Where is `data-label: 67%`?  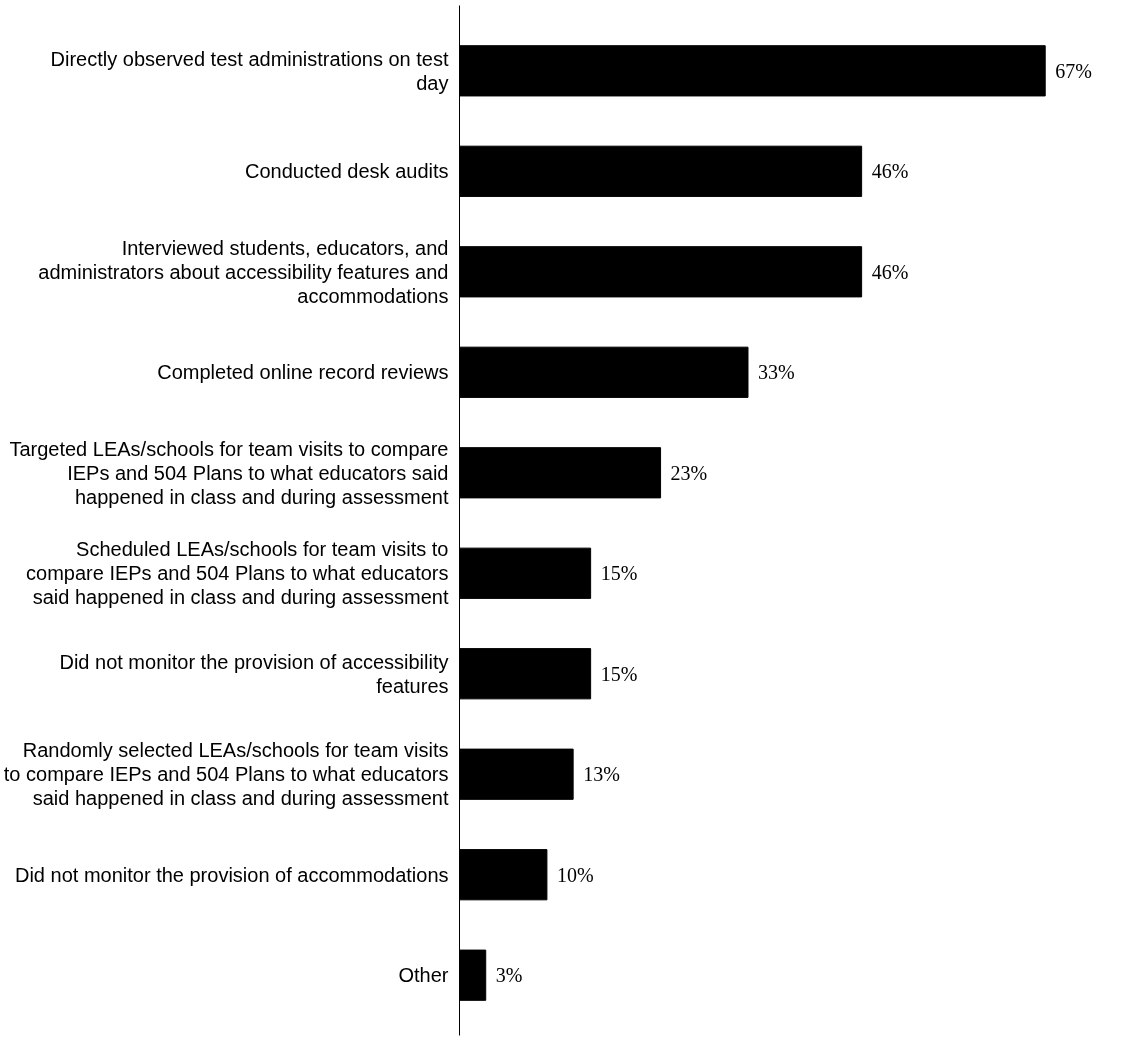
data-label: 67% is located at coordinates (1073, 70).